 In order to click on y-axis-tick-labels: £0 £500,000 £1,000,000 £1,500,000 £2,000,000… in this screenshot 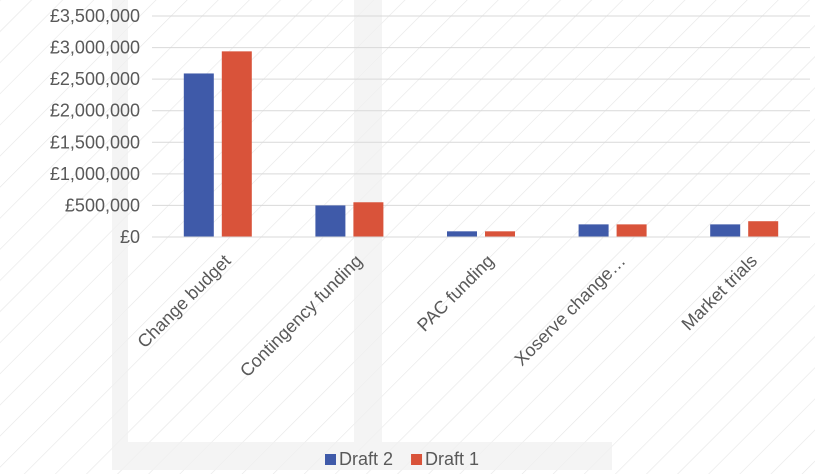, I will do `click(95, 126)`.